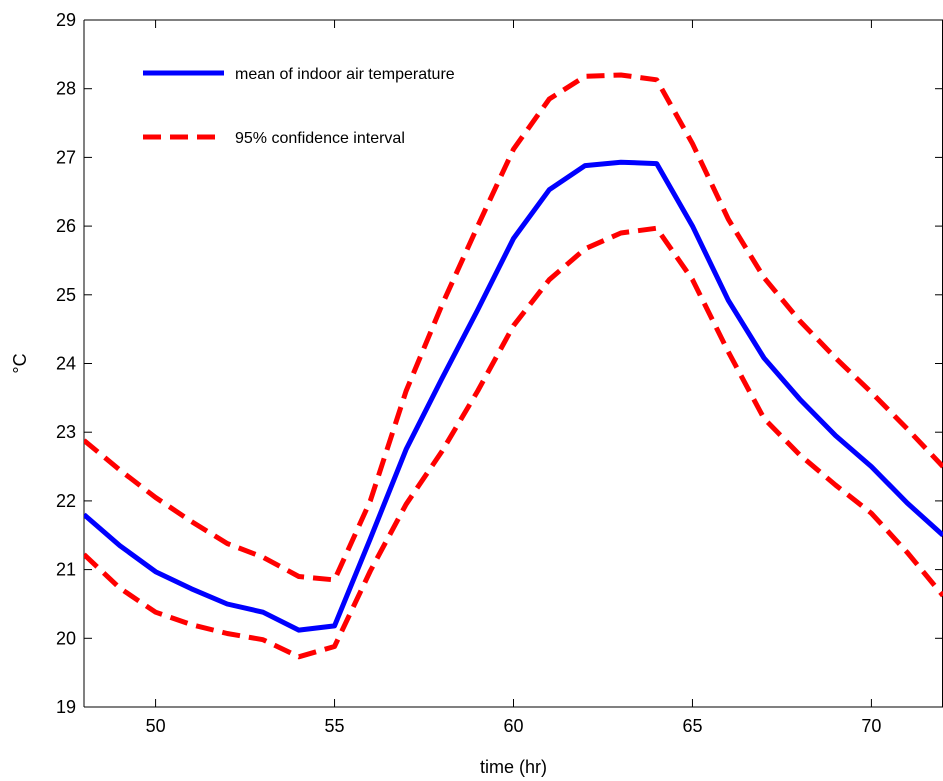 This screenshot has width=943, height=781. I want to click on y-tick-label: 24, so click(66, 364).